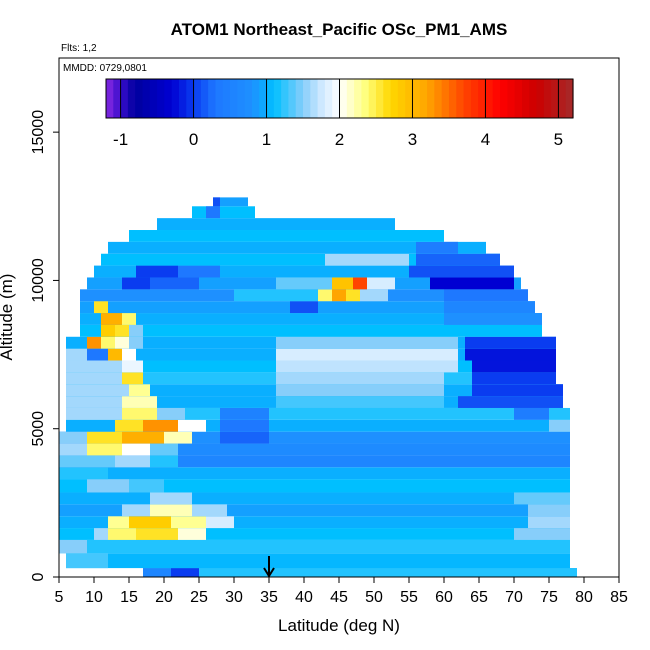 This screenshot has width=650, height=650. I want to click on colorbar-tick-label: 4, so click(485, 139).